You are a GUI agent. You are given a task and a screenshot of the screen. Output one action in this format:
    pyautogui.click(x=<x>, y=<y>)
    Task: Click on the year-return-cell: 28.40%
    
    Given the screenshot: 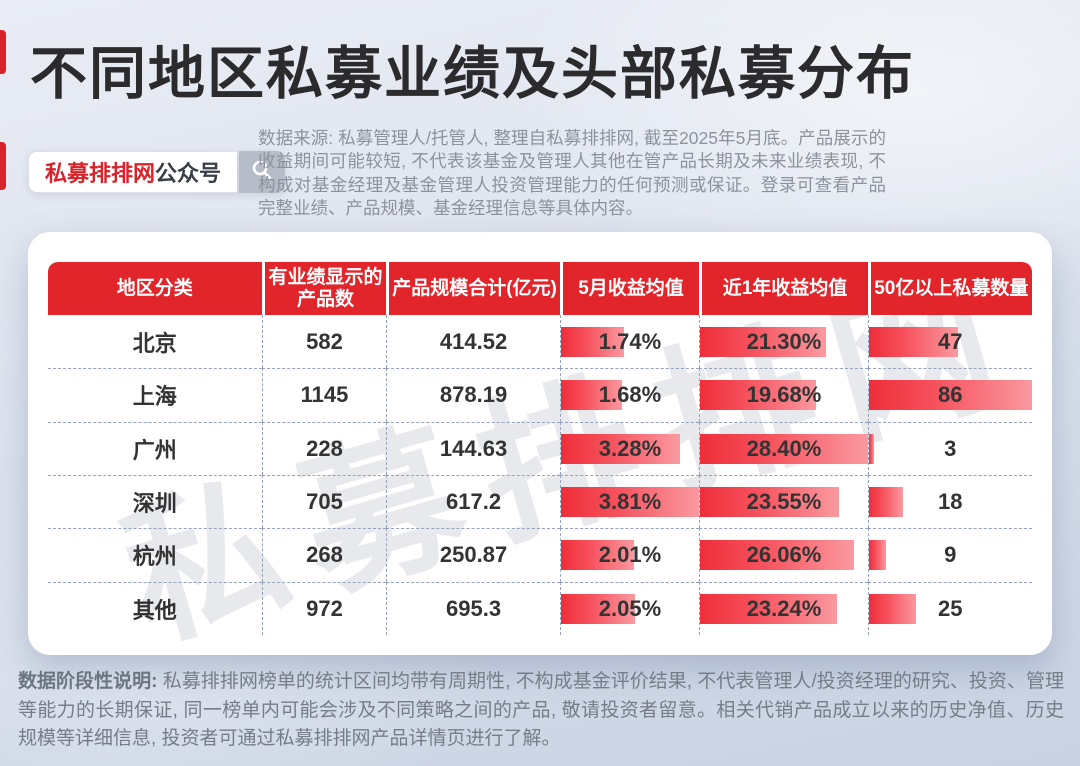 What is the action you would take?
    pyautogui.click(x=783, y=448)
    